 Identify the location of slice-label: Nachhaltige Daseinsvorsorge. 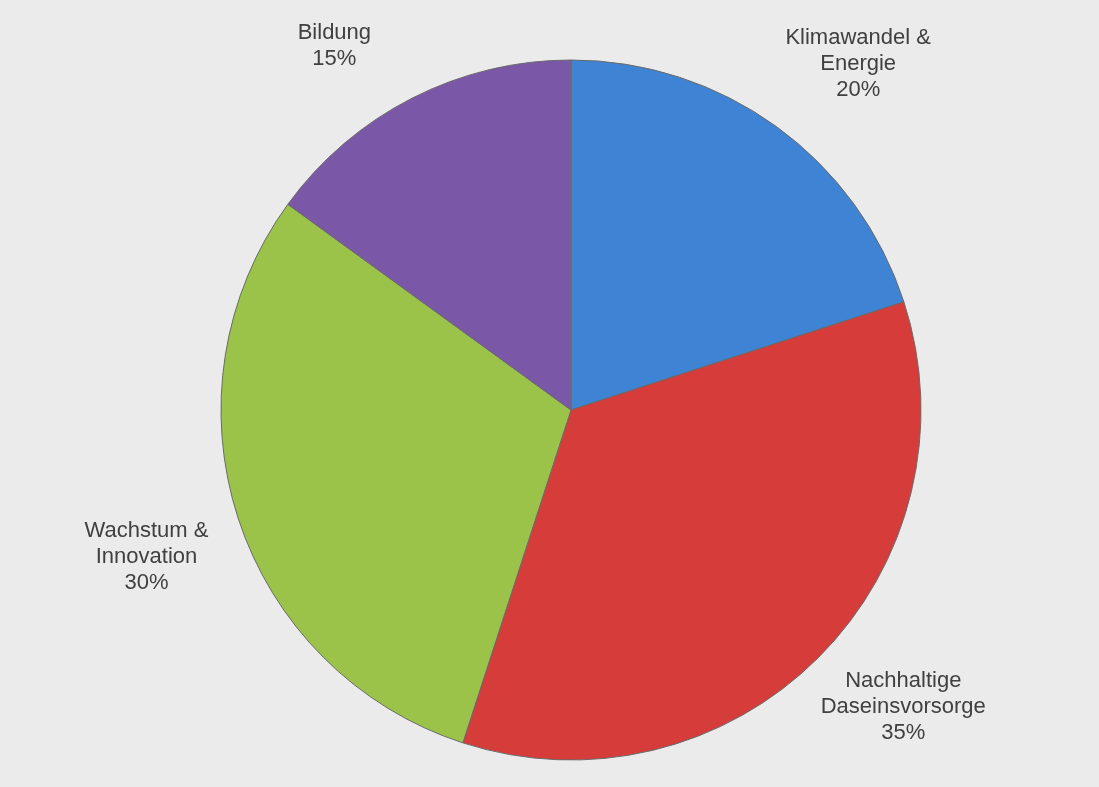
(903, 693).